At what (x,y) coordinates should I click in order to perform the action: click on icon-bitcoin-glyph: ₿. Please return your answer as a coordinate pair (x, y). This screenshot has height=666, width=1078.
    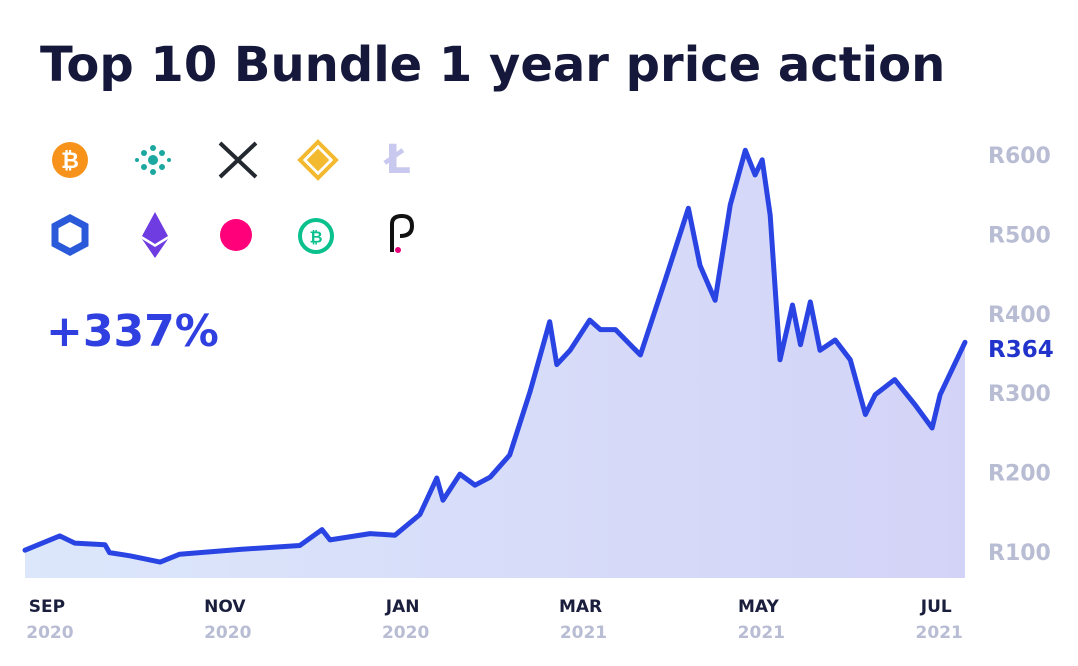
    Looking at the image, I should click on (70, 161).